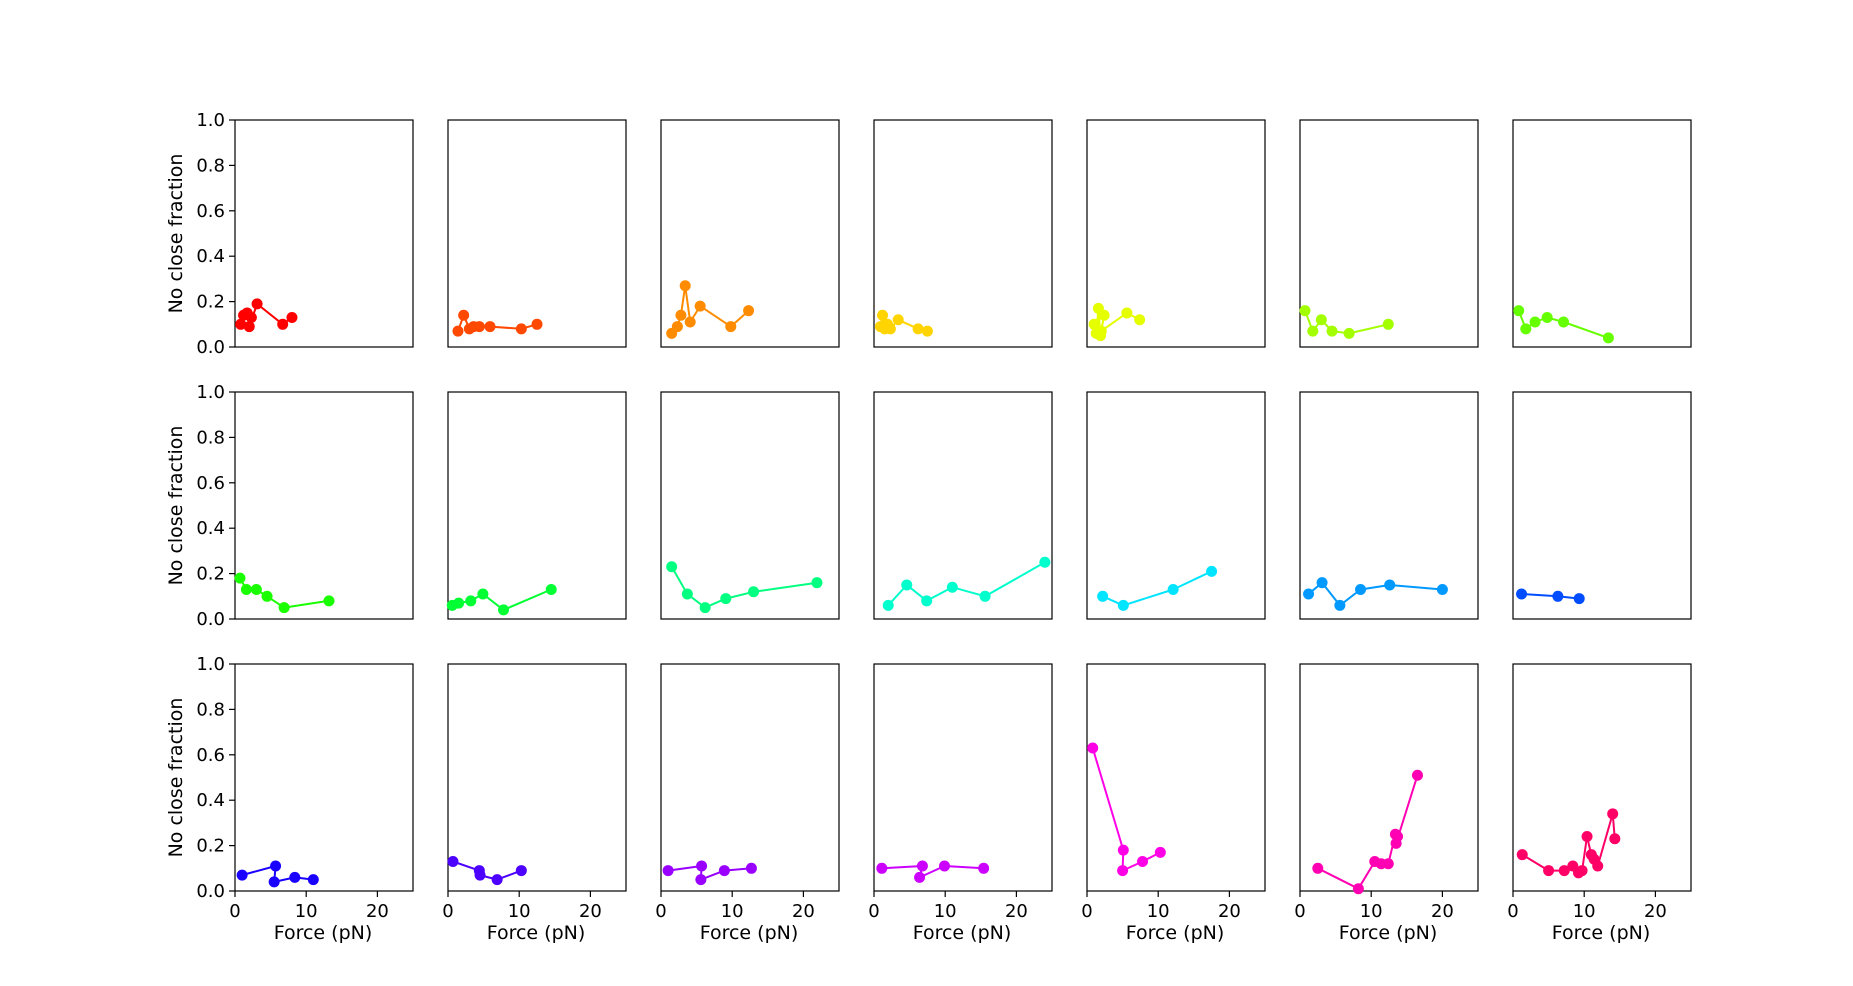 The height and width of the screenshot is (986, 1853). I want to click on subplot-1: 0.0 0.2 0.4 0.6 0.8 1.0 No close fraction, so click(289, 234).